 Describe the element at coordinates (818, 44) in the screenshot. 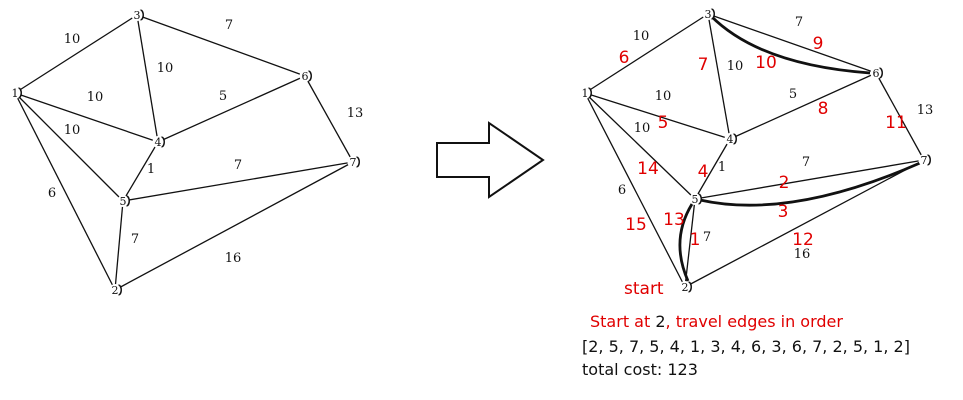

I see `order-number-9: 9` at that location.